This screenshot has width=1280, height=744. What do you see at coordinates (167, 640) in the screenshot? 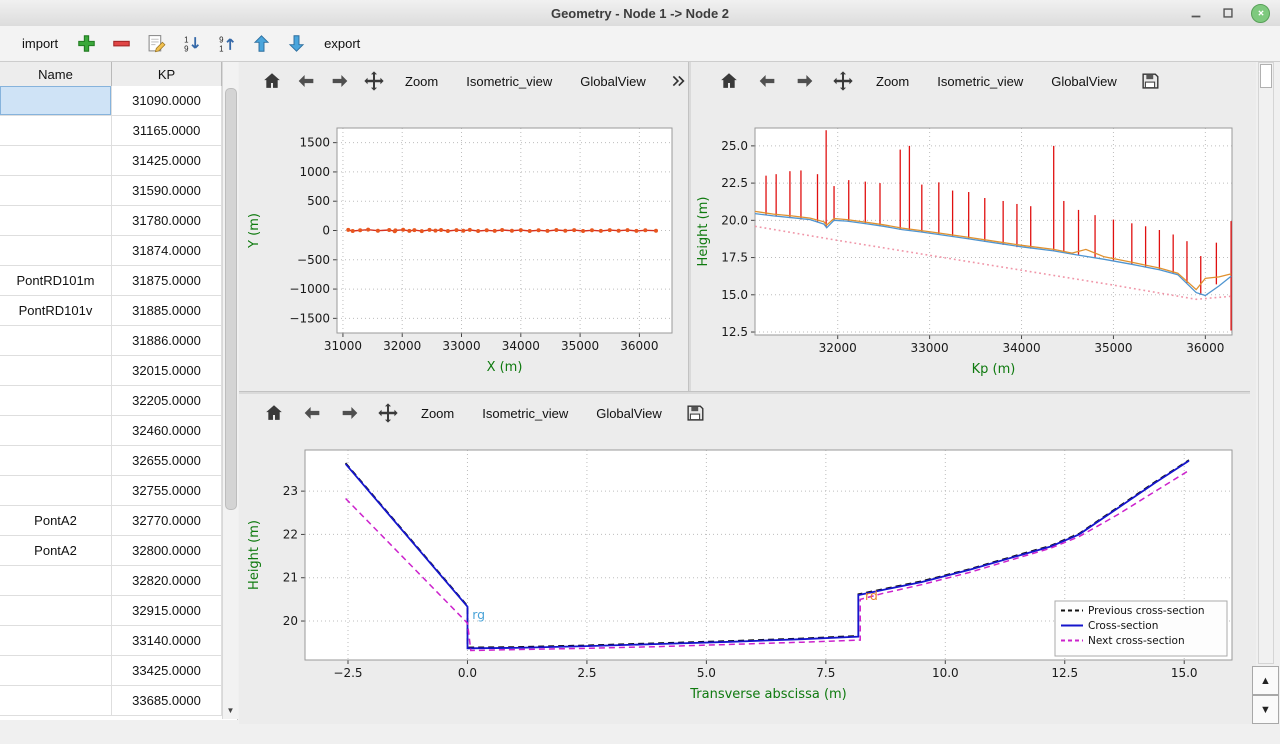
I see `kp-cell: 33140.0000` at bounding box center [167, 640].